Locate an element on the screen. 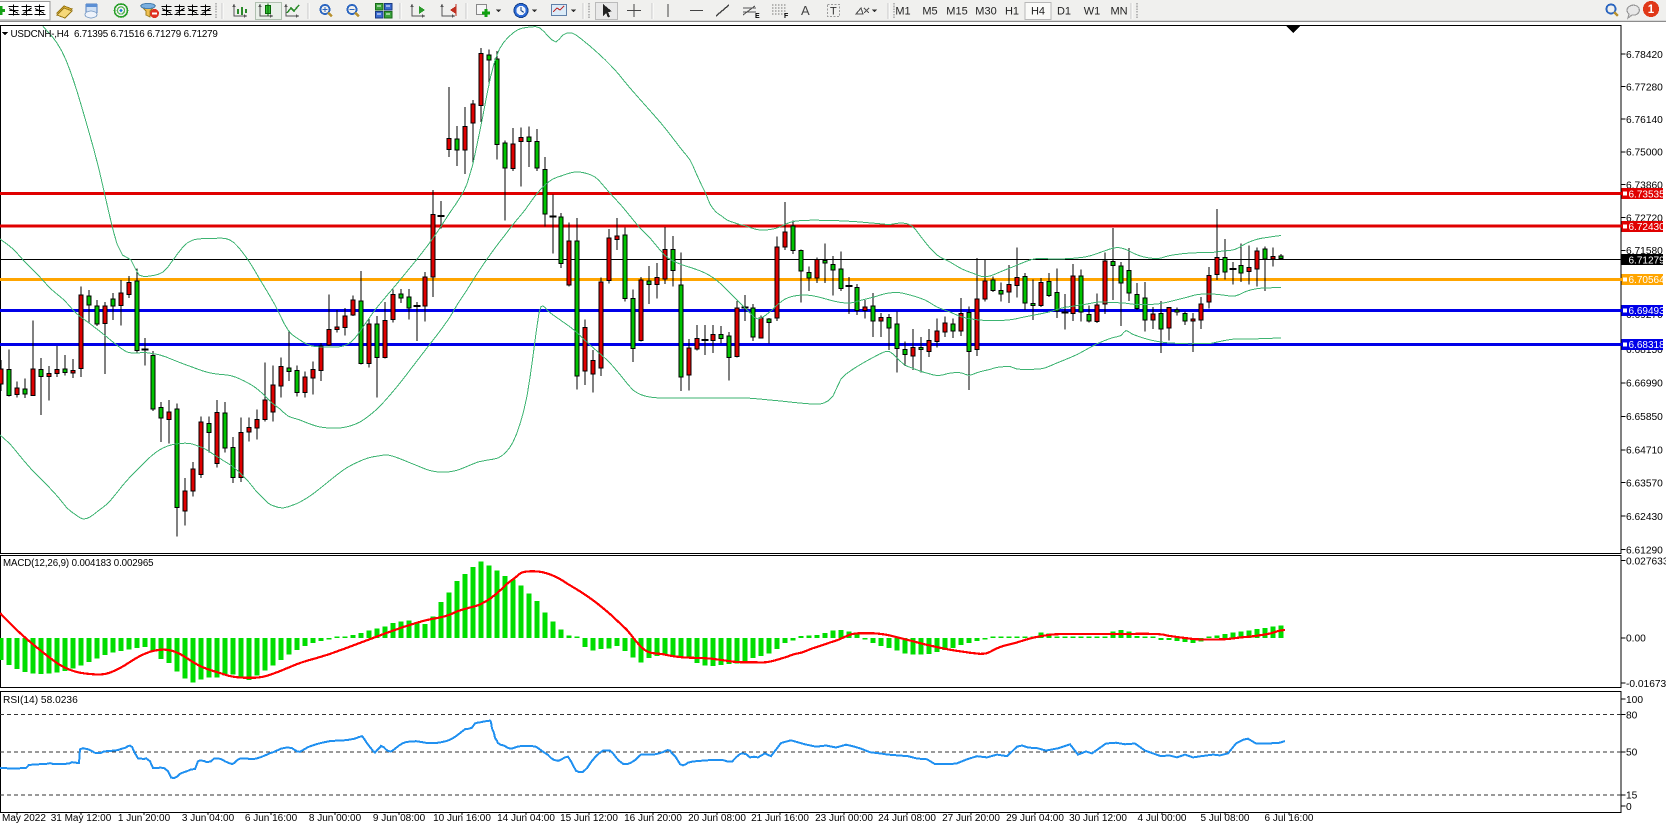  svg-text: 8 Jun 00:00 is located at coordinates (335, 818).